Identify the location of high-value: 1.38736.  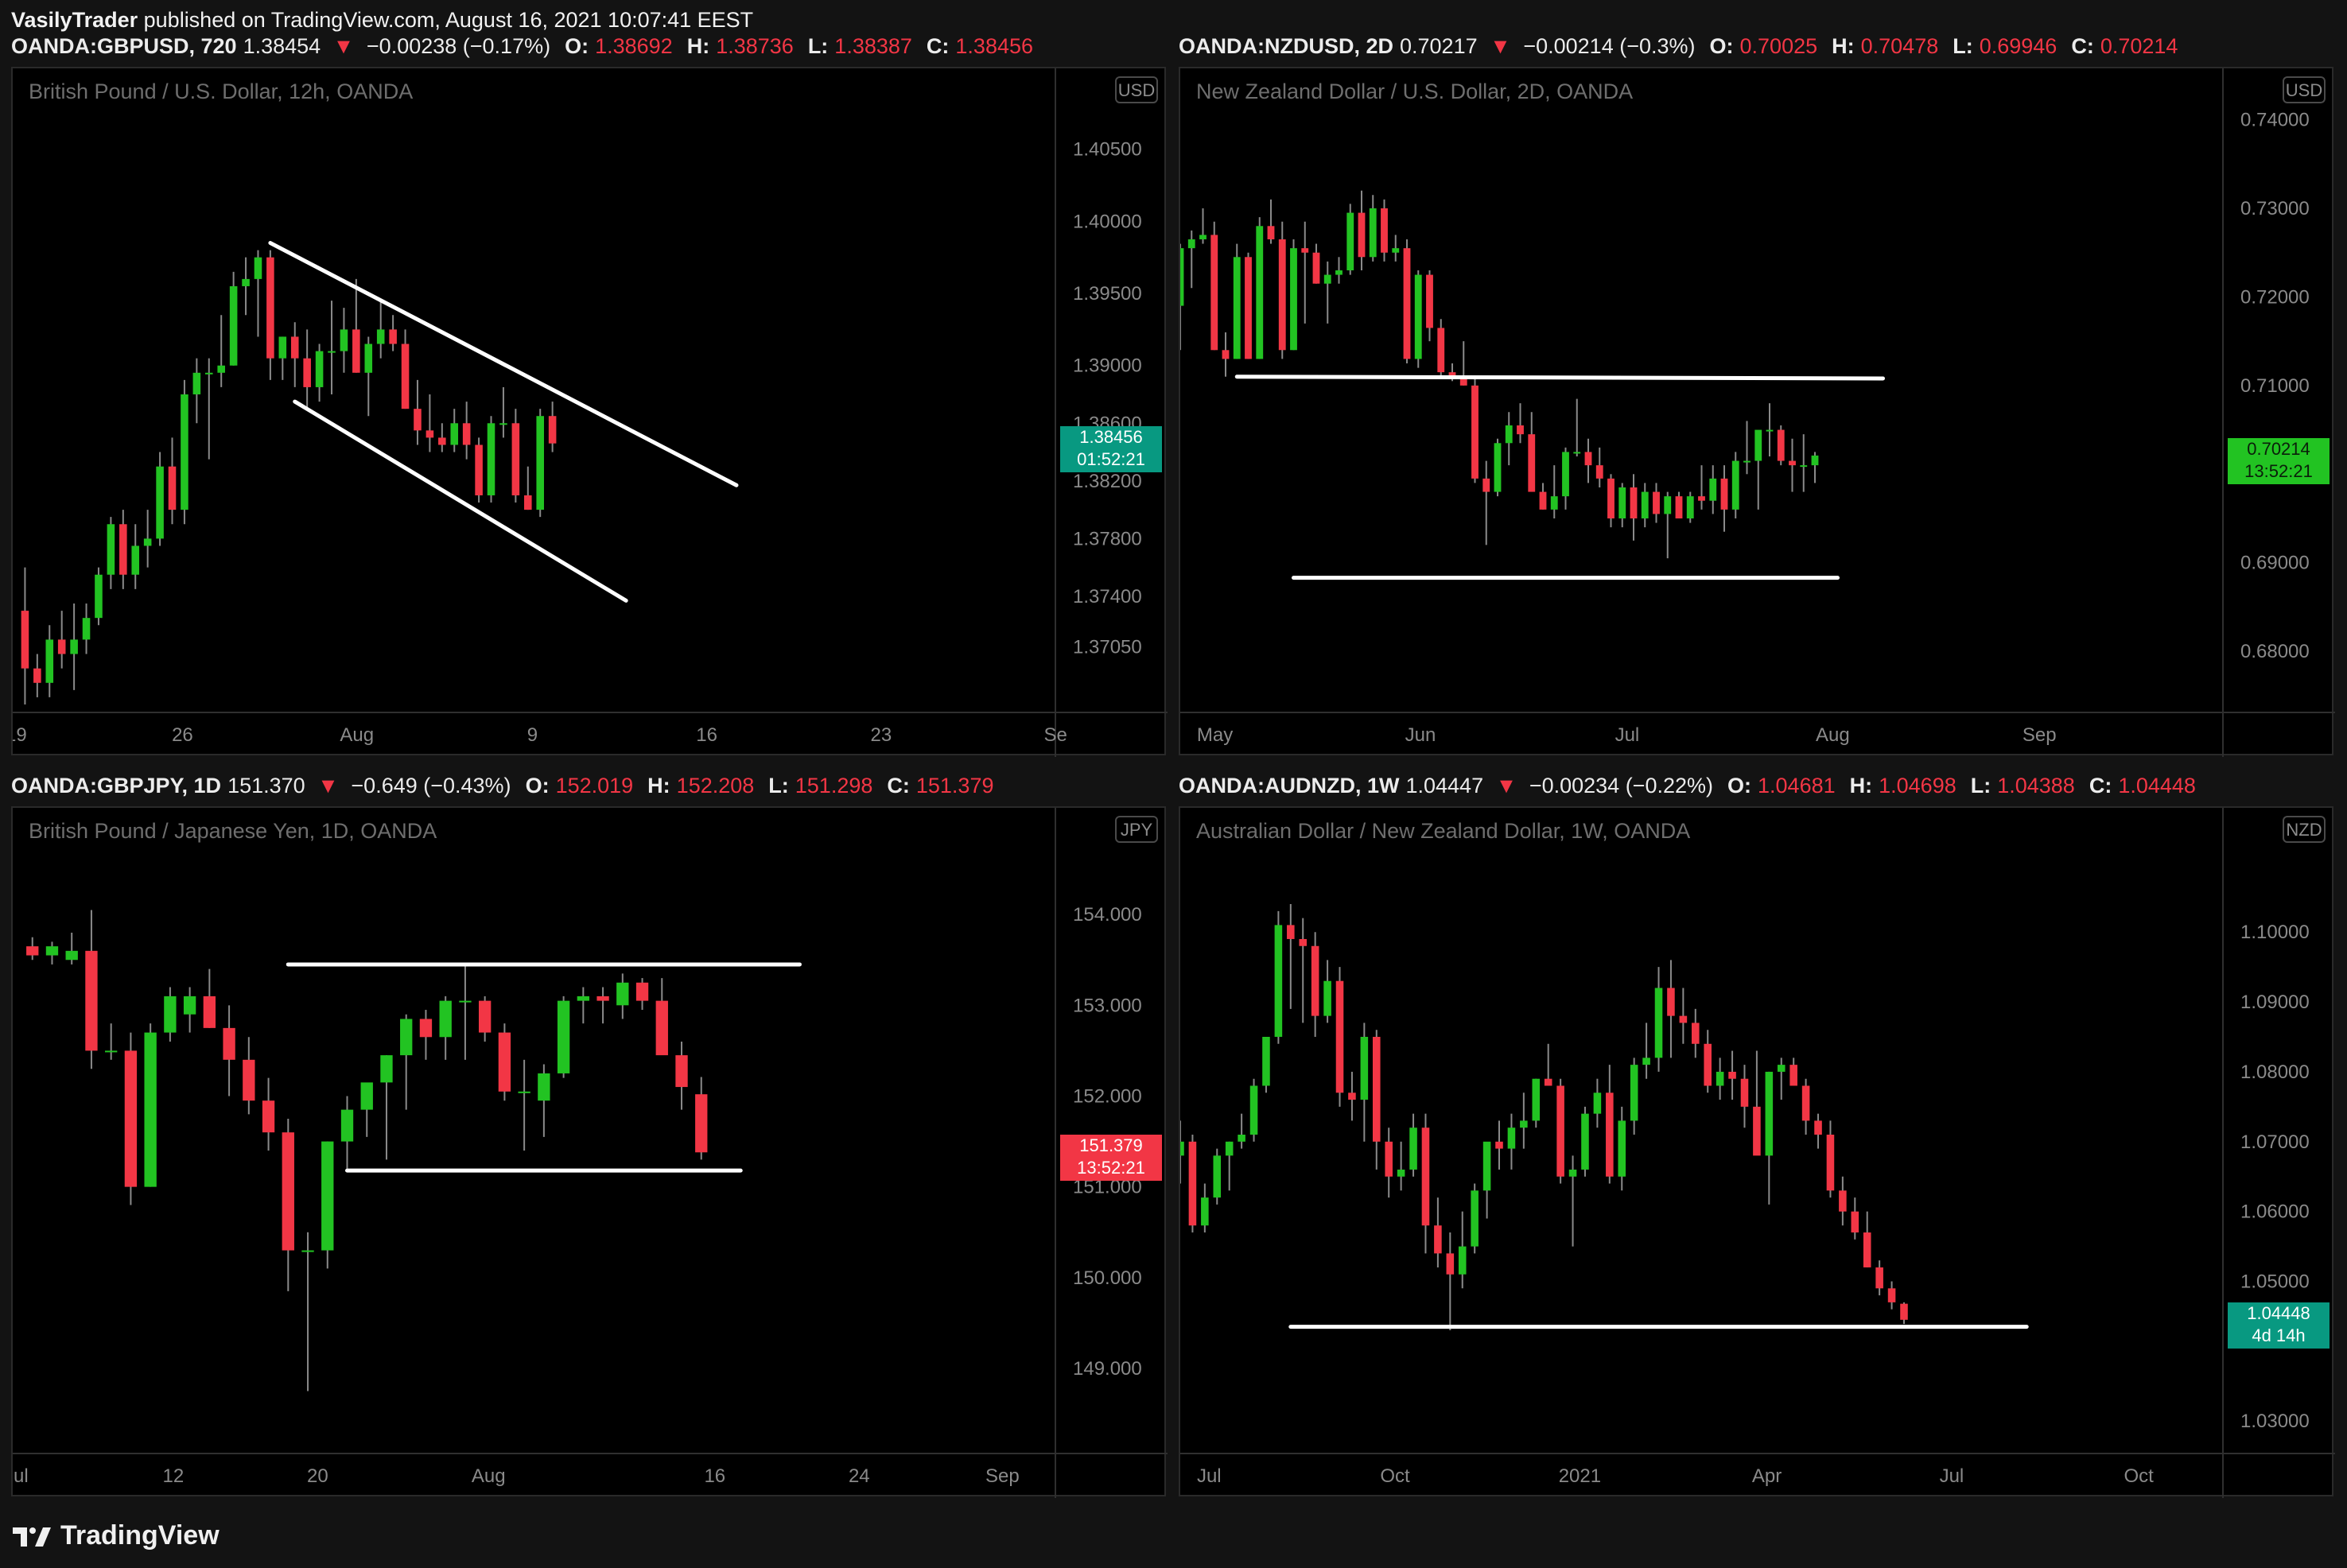
(755, 46).